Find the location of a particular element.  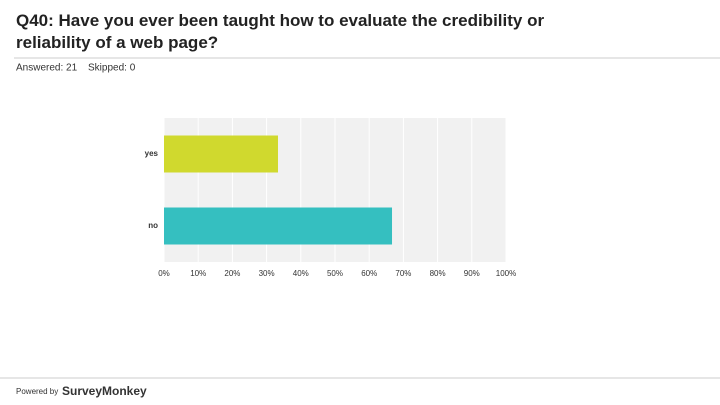

x-tick-label: 10% is located at coordinates (198, 273).